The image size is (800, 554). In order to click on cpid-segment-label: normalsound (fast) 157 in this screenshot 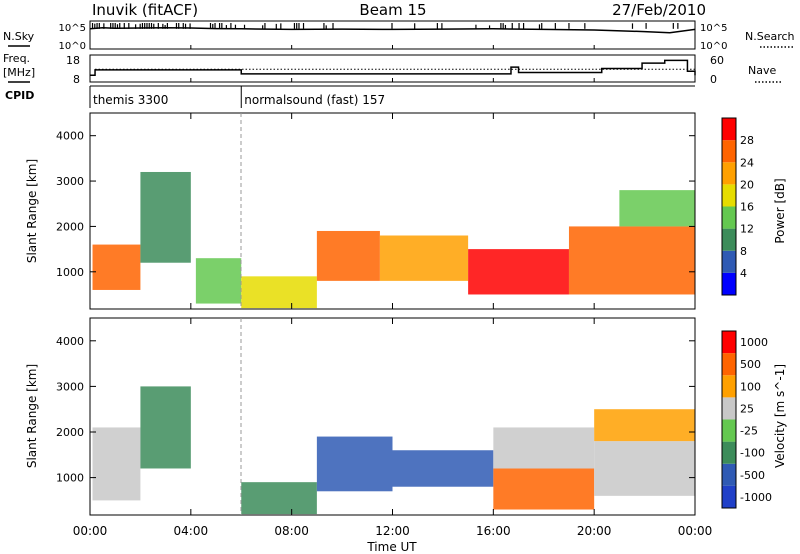, I will do `click(314, 100)`.